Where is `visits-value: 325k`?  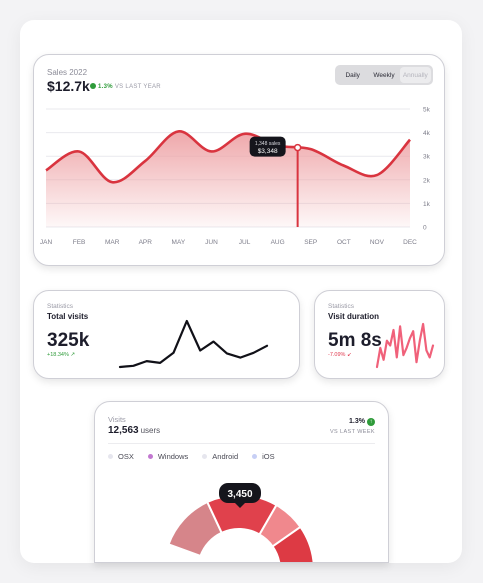 visits-value: 325k is located at coordinates (68, 340).